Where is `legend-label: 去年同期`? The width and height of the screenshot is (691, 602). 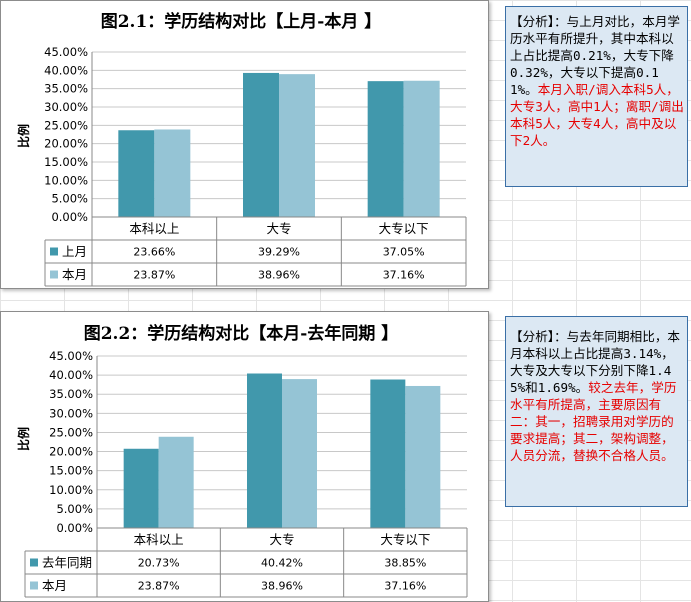 legend-label: 去年同期 is located at coordinates (67, 562).